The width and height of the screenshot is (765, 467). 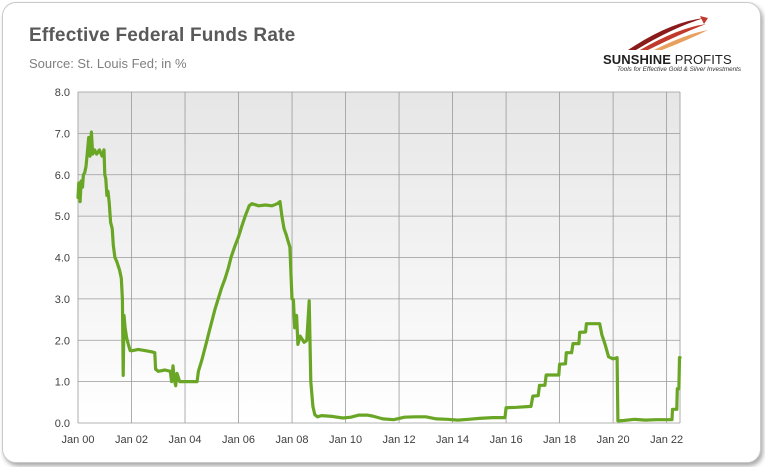 I want to click on y-tick-label: 4.0, so click(x=62, y=259).